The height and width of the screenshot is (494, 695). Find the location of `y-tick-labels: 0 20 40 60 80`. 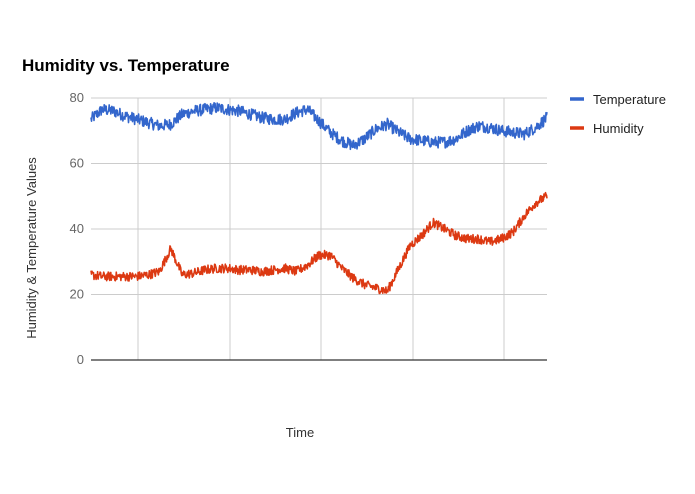

y-tick-labels: 0 20 40 60 80 is located at coordinates (77, 228).